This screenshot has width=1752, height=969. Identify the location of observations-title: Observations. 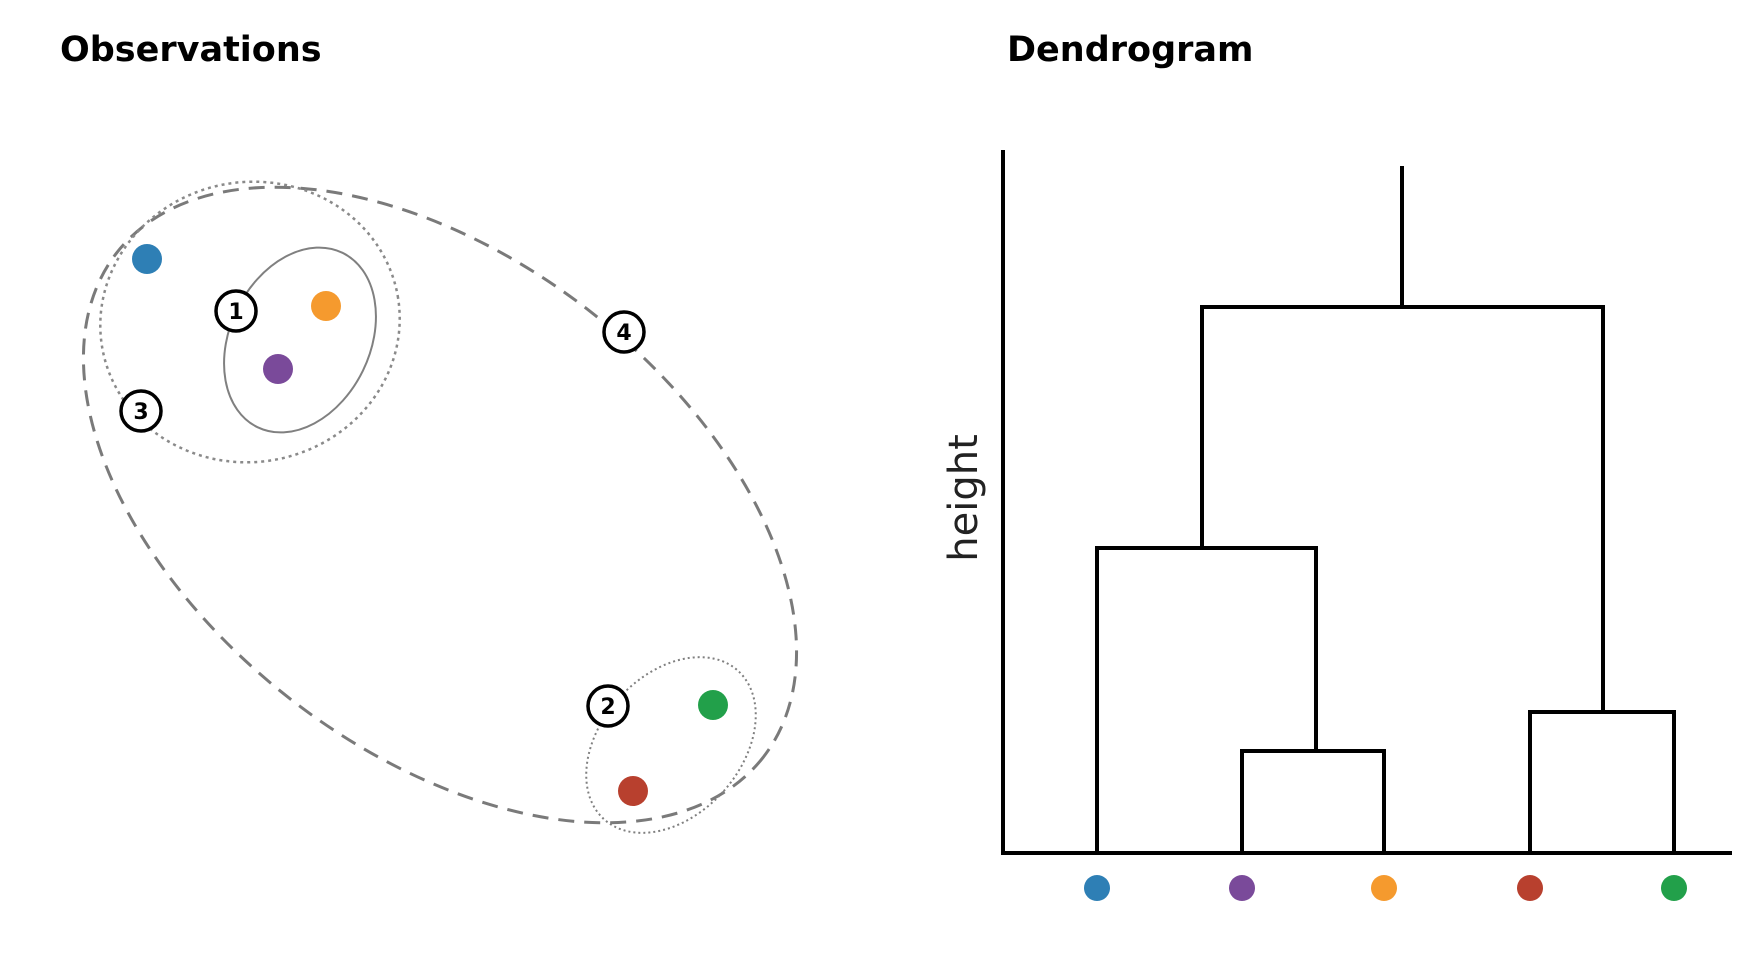
(191, 50).